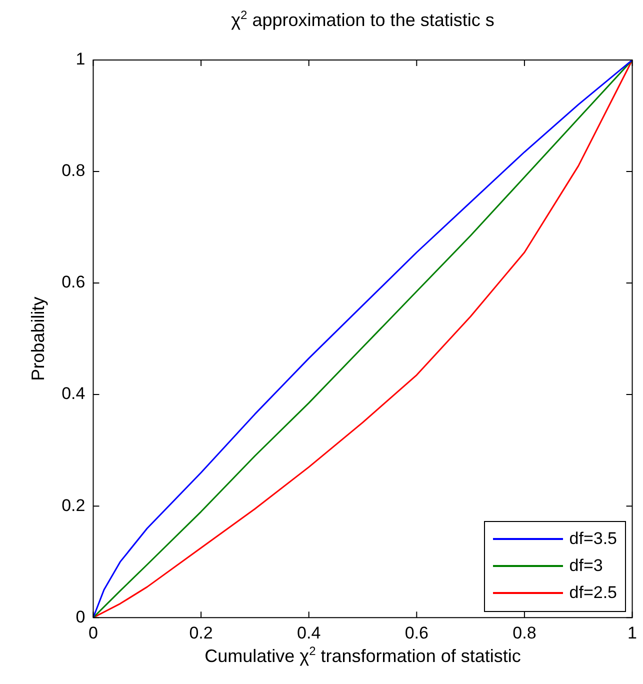 This screenshot has height=684, width=643. I want to click on y-tick-label: 0.8, so click(74, 170).